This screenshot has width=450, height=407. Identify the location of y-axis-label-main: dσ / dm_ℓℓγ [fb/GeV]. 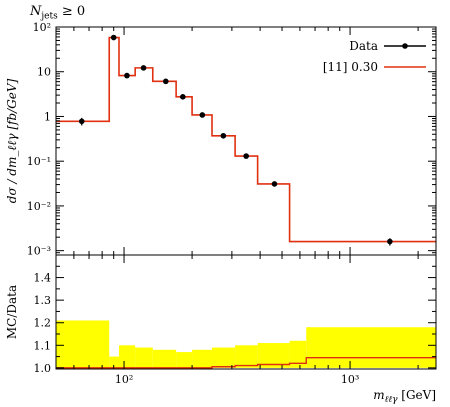
(12, 140).